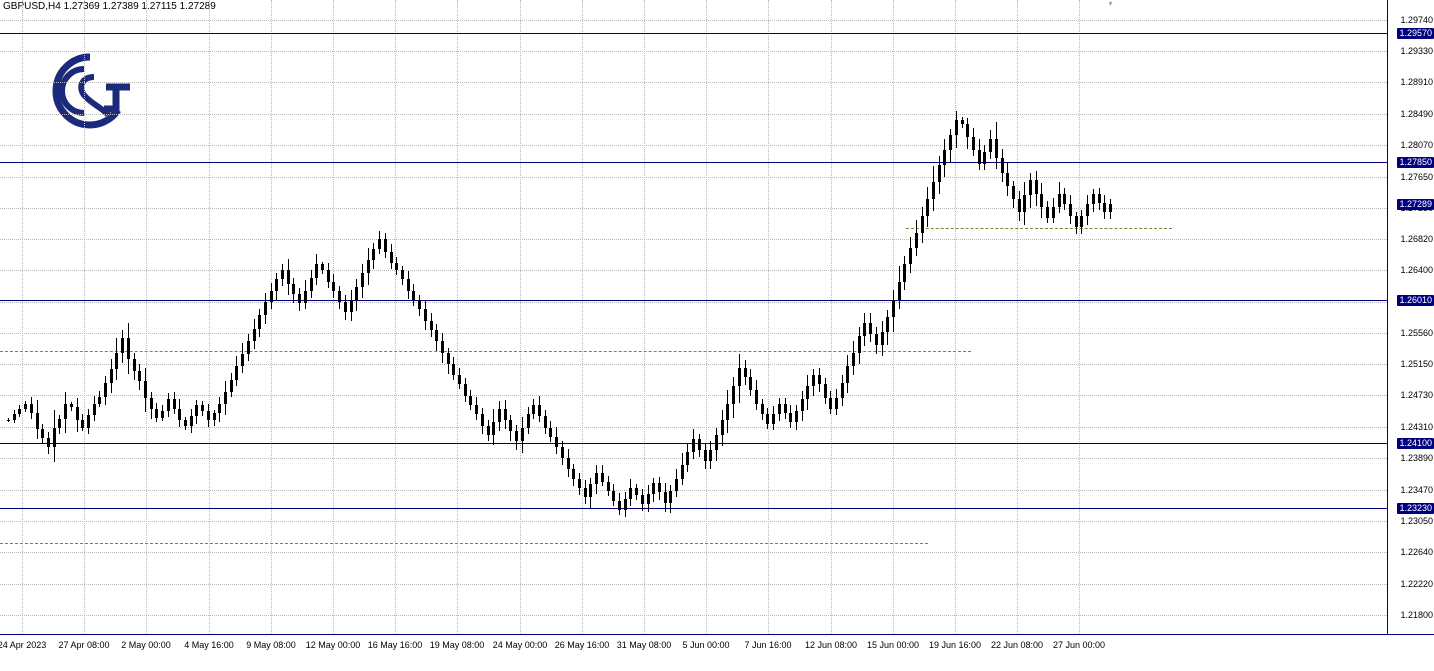 The height and width of the screenshot is (671, 1434). Describe the element at coordinates (1416, 583) in the screenshot. I see `y-tick-label: 1.22220` at that location.